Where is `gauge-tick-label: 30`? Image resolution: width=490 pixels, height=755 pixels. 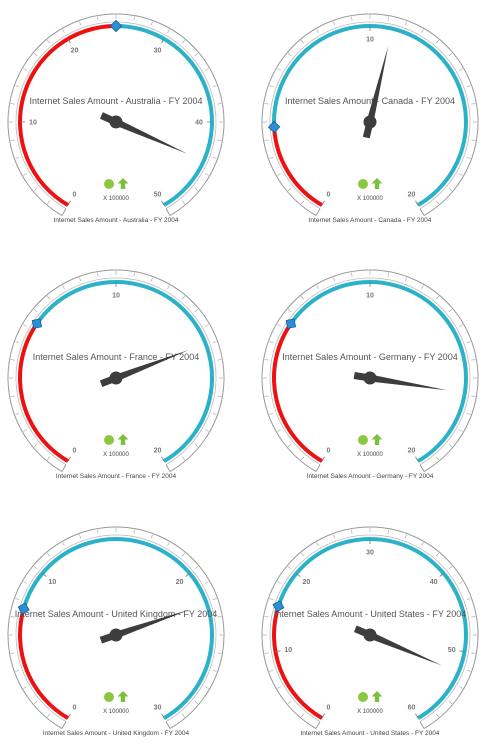 gauge-tick-label: 30 is located at coordinates (370, 553).